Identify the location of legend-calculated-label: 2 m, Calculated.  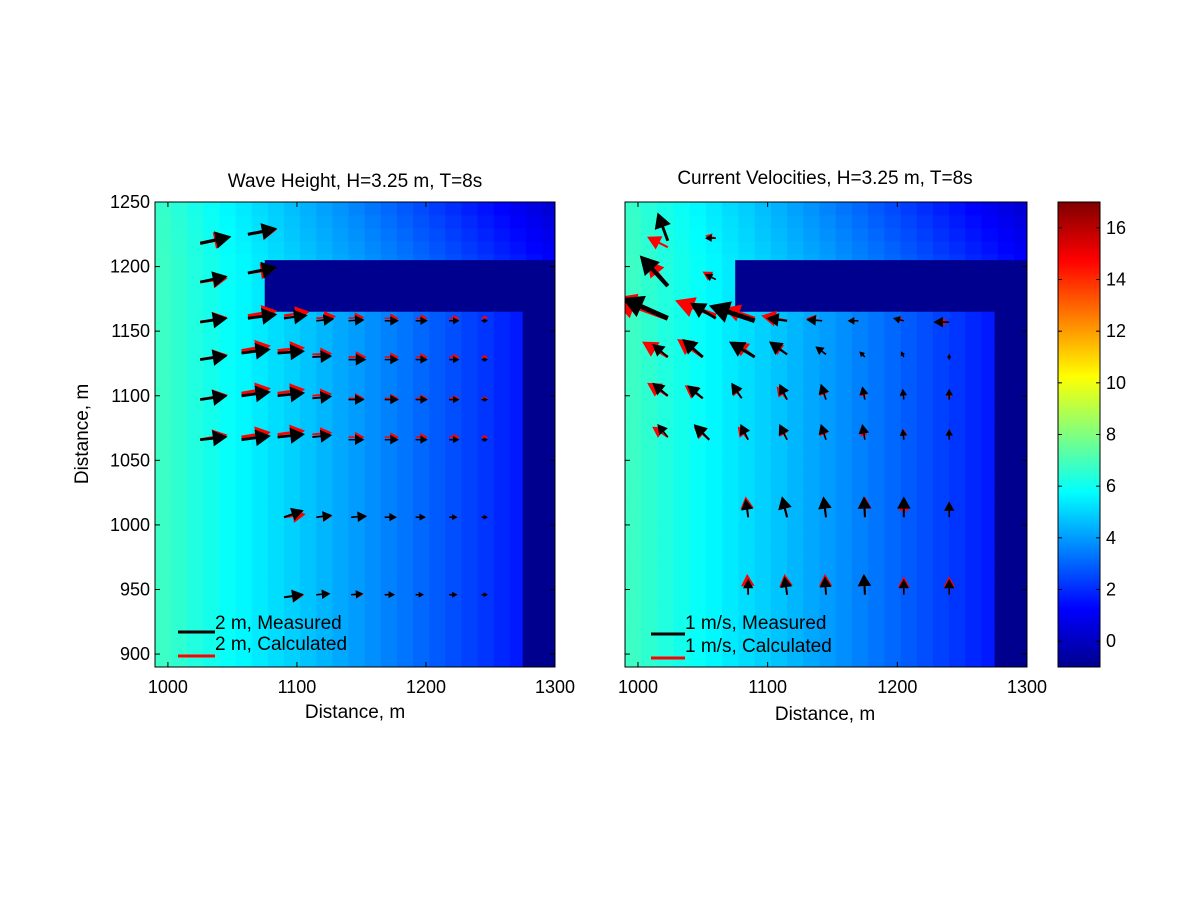
(281, 644).